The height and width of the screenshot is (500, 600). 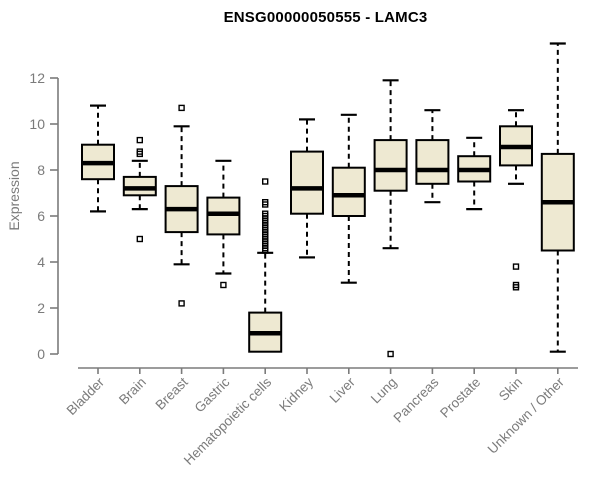 What do you see at coordinates (474, 173) in the screenshot?
I see `box-group-prostate` at bounding box center [474, 173].